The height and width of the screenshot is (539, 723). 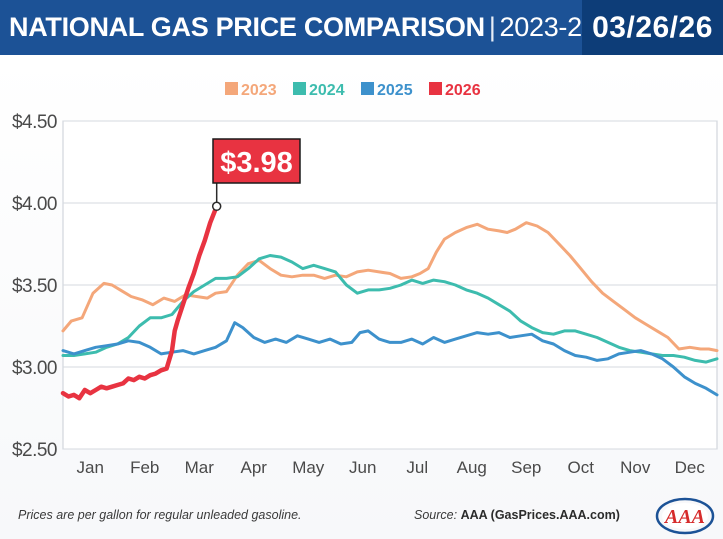 What do you see at coordinates (581, 467) in the screenshot?
I see `x-tick-label: Oct` at bounding box center [581, 467].